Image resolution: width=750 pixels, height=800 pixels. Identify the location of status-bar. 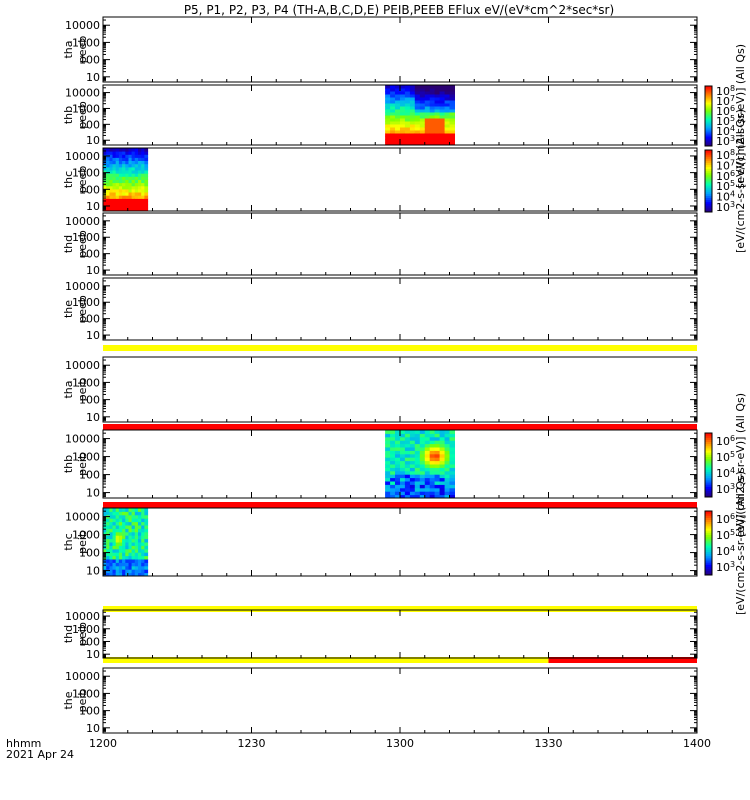
(400, 427).